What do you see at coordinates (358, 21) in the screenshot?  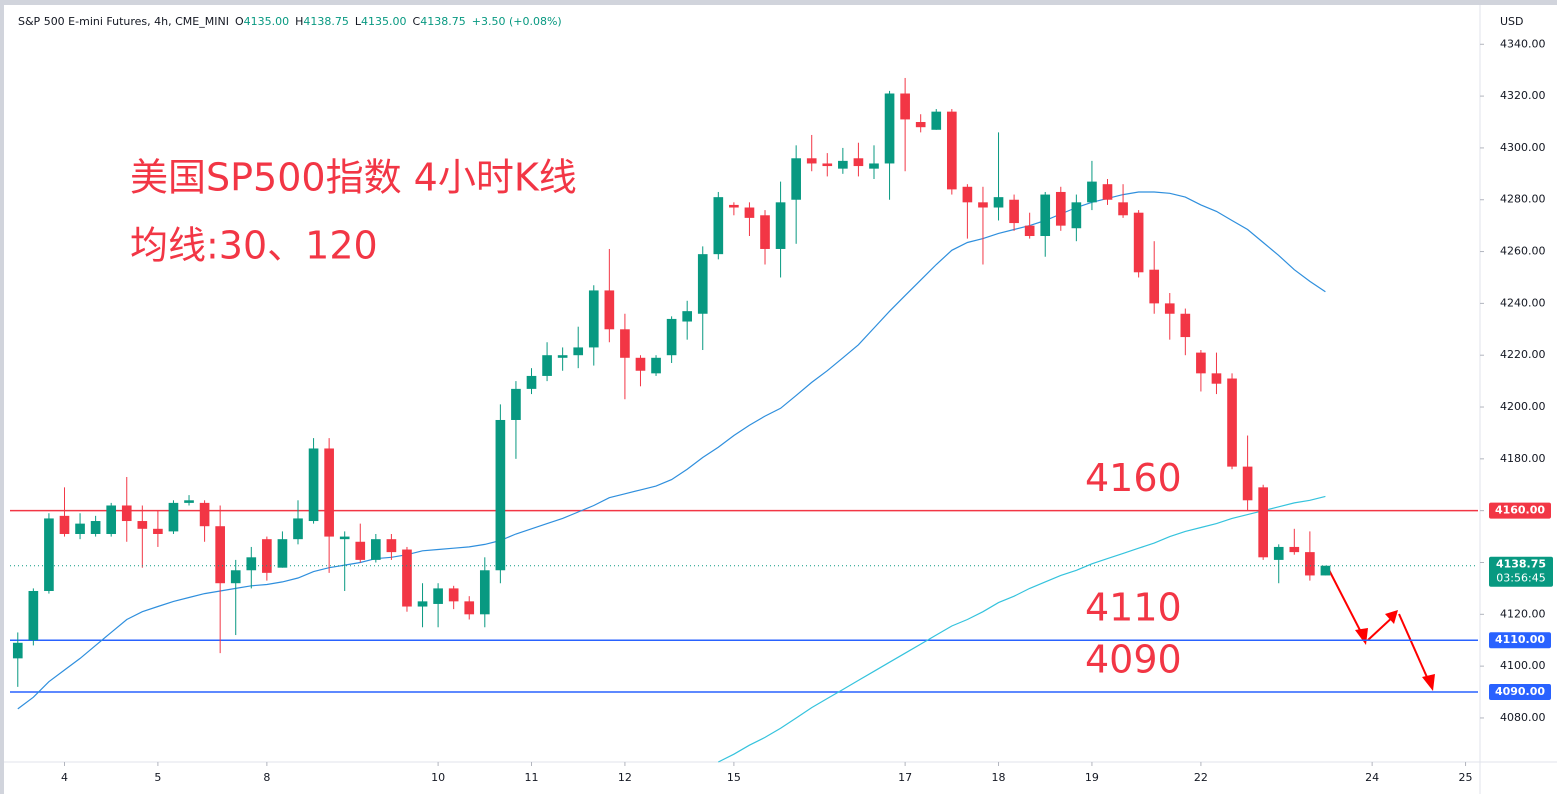 I see `legend-label: L` at bounding box center [358, 21].